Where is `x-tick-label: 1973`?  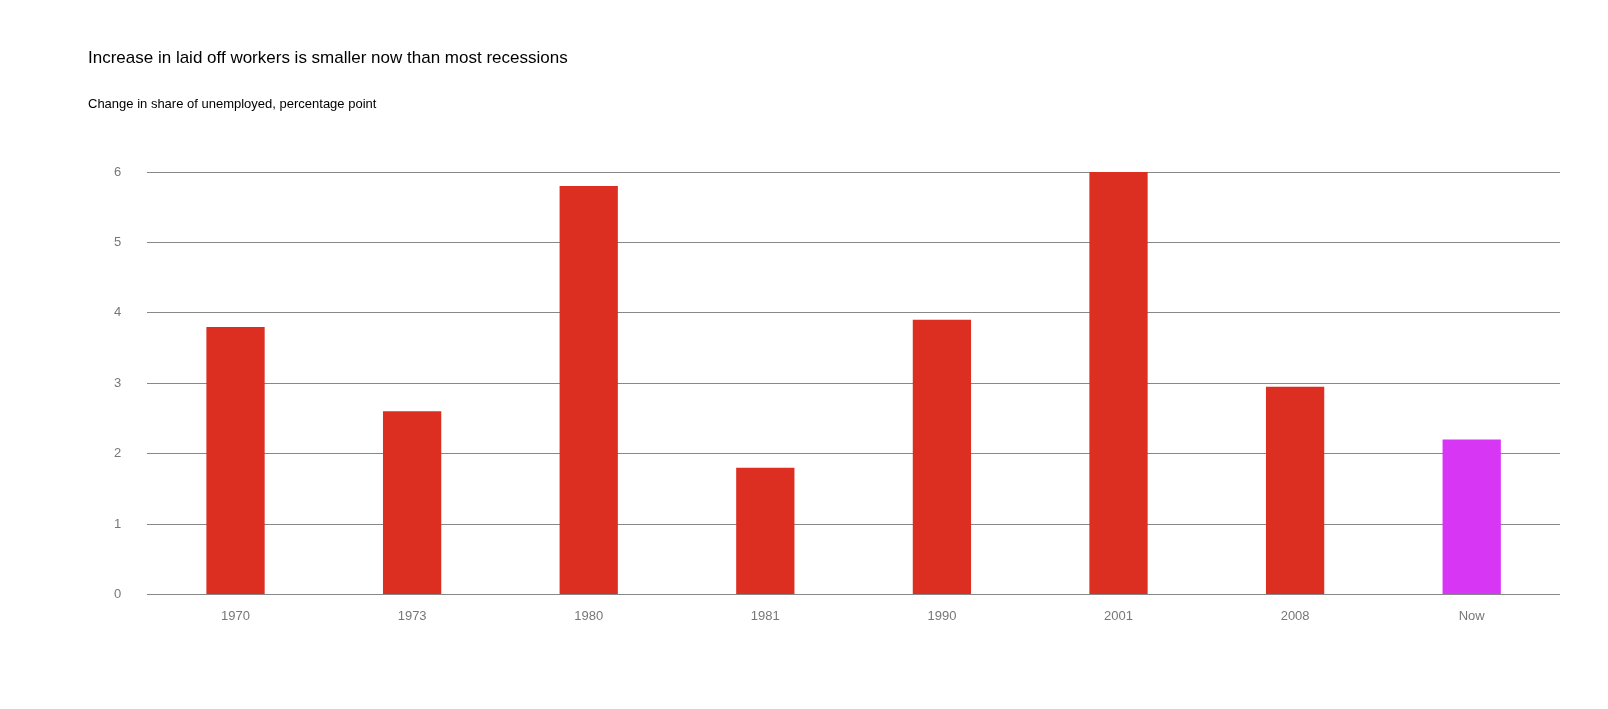 x-tick-label: 1973 is located at coordinates (412, 615).